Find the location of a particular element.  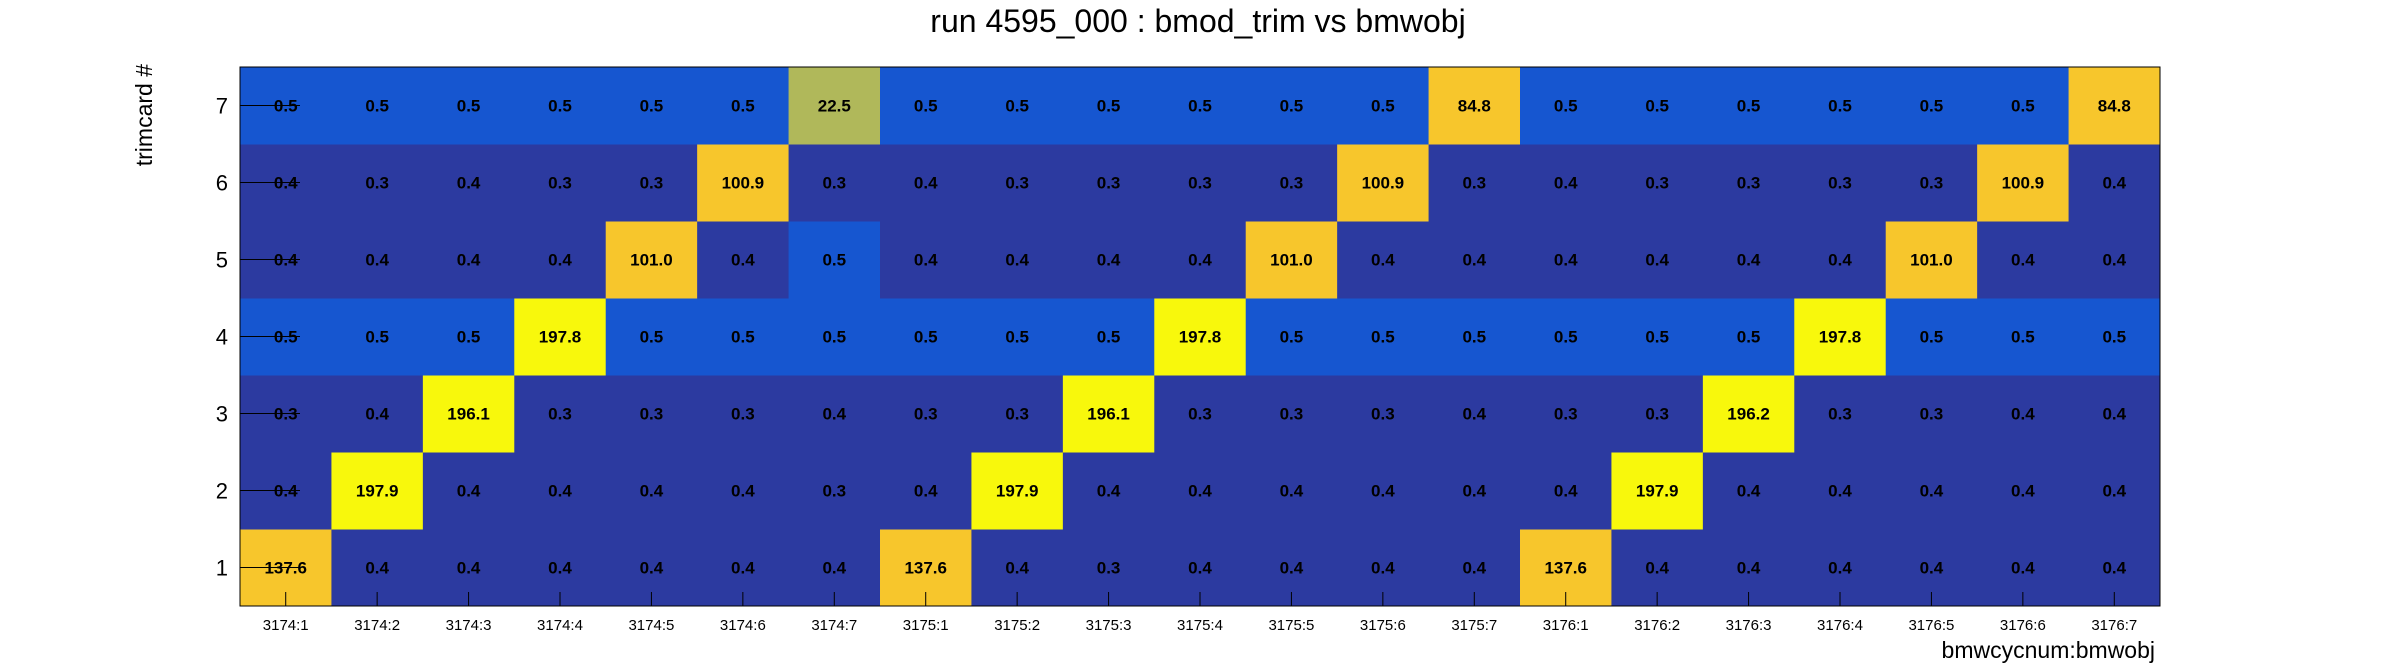

cell-value-label: 22.5 is located at coordinates (834, 106).